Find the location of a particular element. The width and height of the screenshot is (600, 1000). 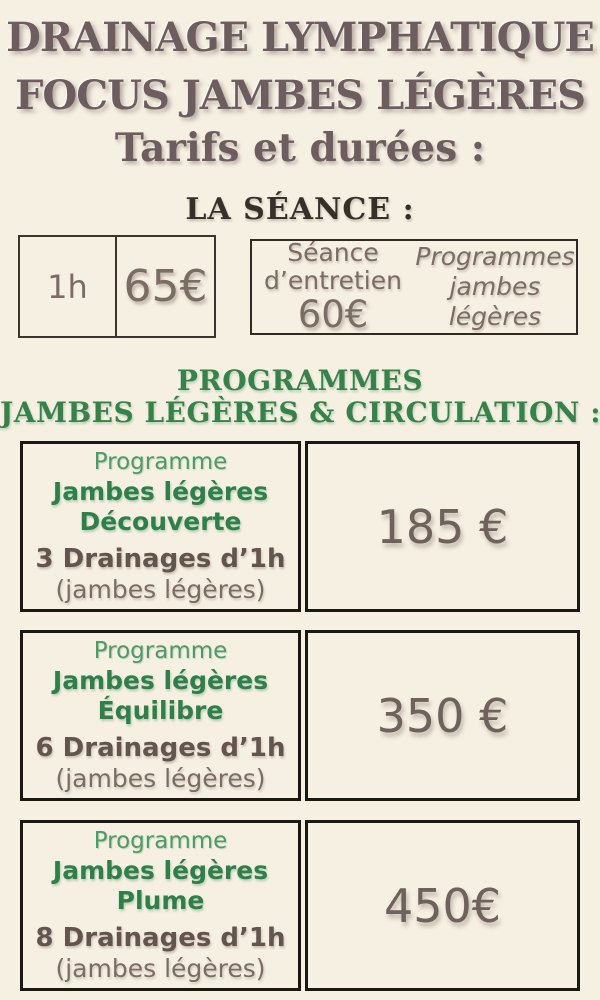

program-detail: 3 Drainages d’1h is located at coordinates (160, 559).